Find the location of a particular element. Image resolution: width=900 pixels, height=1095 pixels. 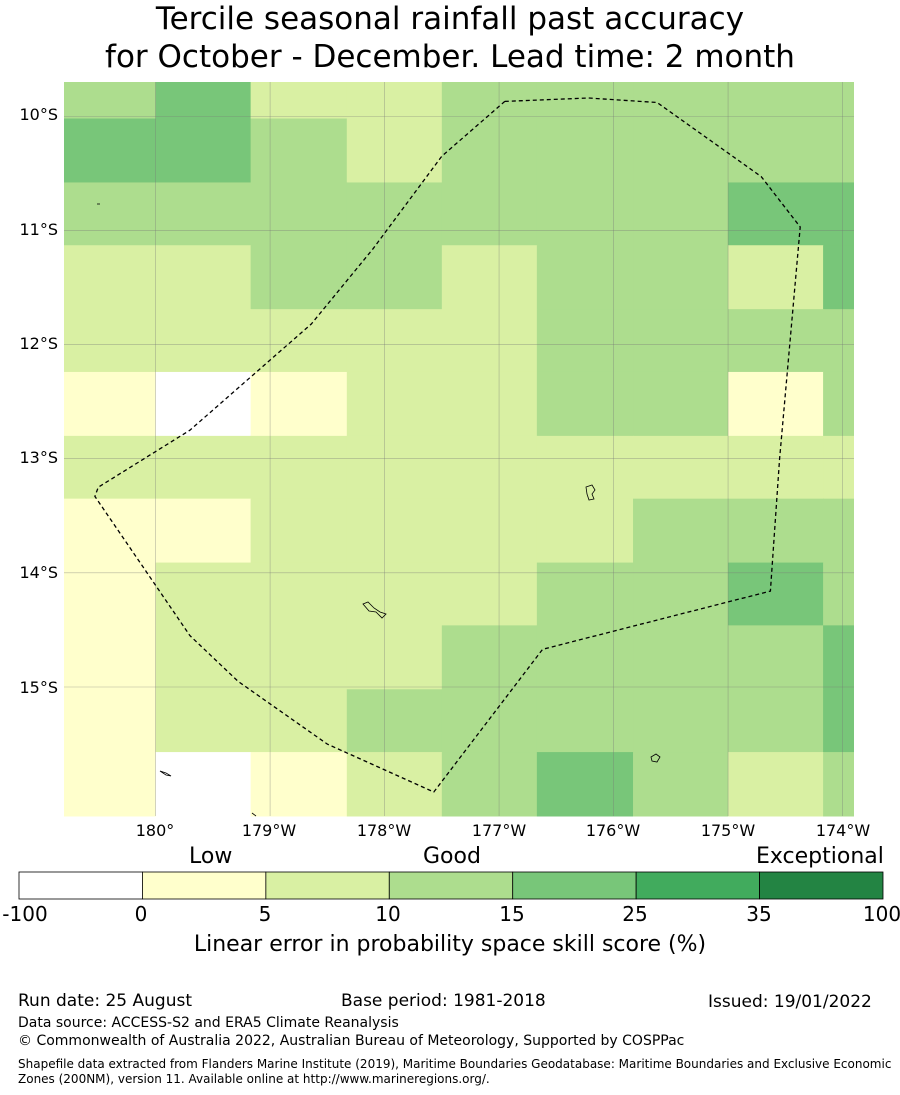

colorbar-tick: -100 is located at coordinates (25, 914).